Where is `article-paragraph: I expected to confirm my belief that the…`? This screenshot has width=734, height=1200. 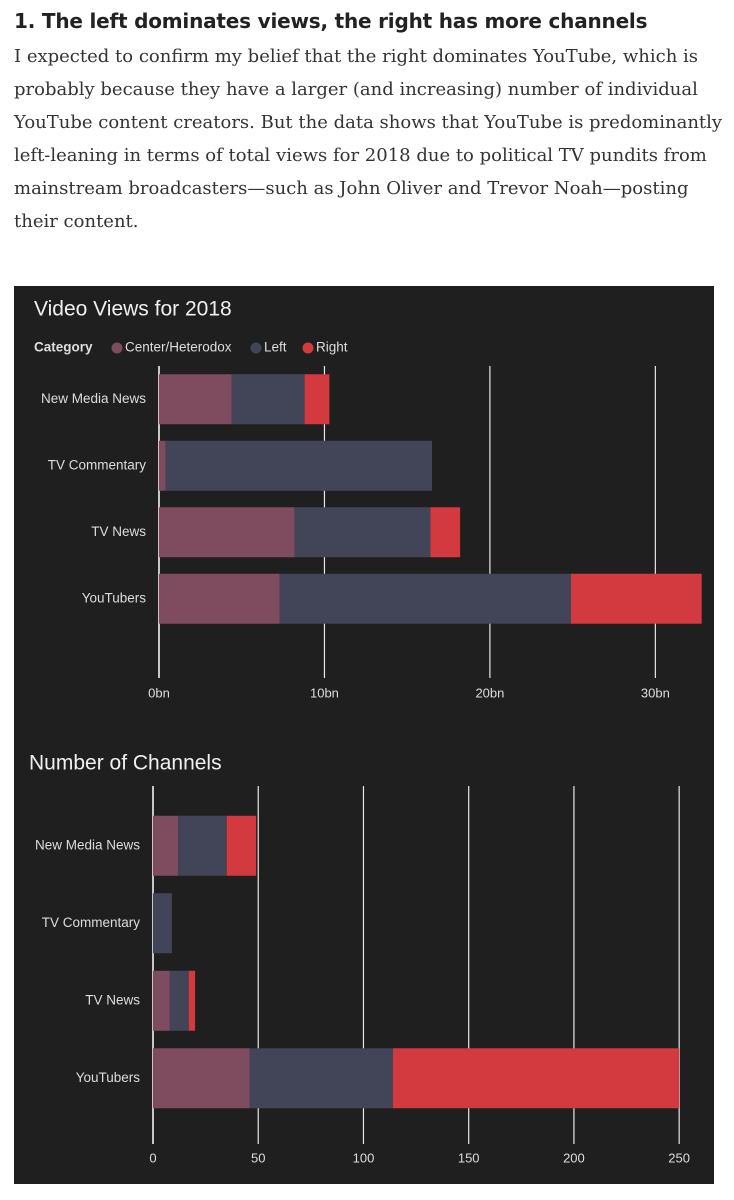
article-paragraph: I expected to confirm my belief that the… is located at coordinates (368, 139).